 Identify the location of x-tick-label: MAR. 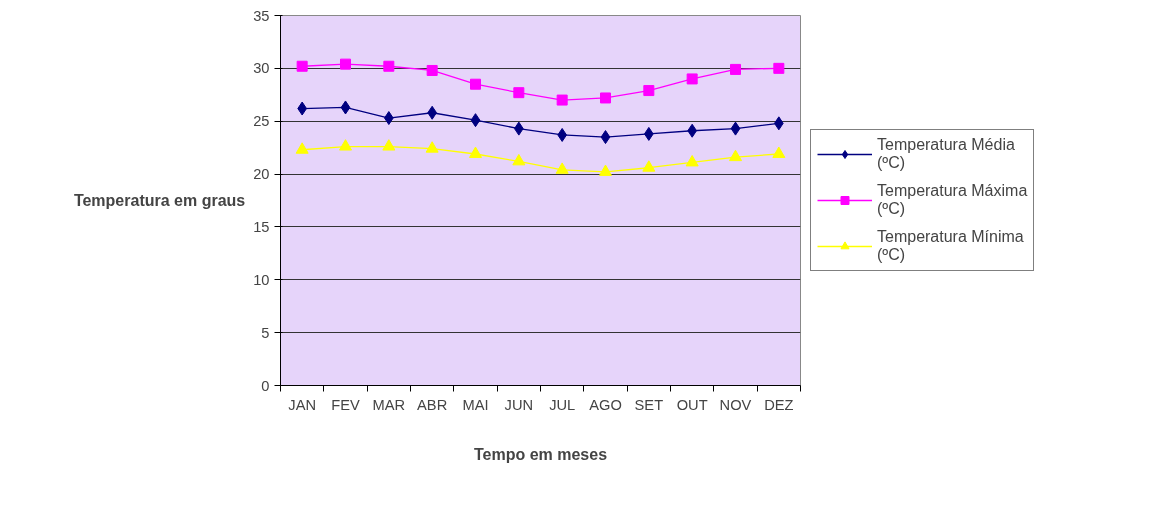
(389, 404).